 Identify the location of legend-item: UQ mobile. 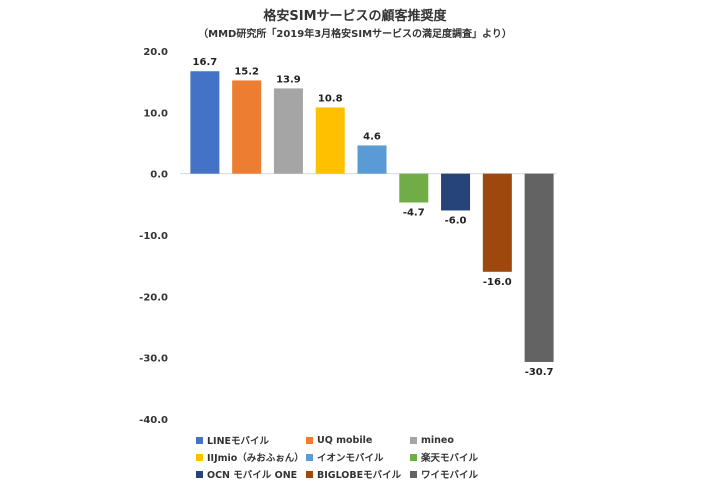
(358, 440).